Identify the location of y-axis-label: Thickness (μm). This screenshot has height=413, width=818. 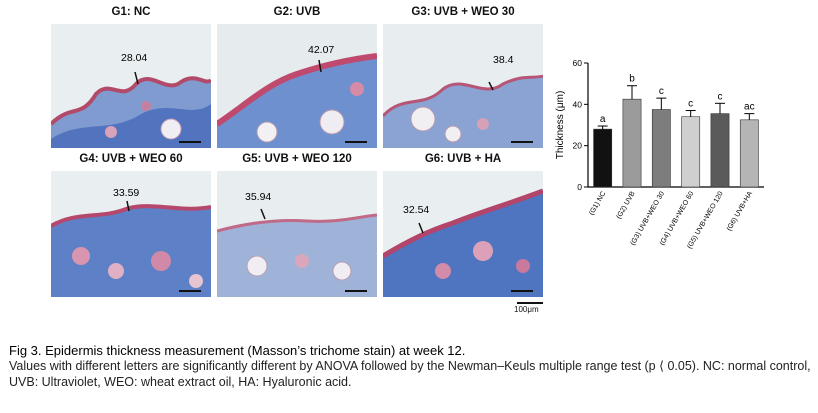
(560, 125).